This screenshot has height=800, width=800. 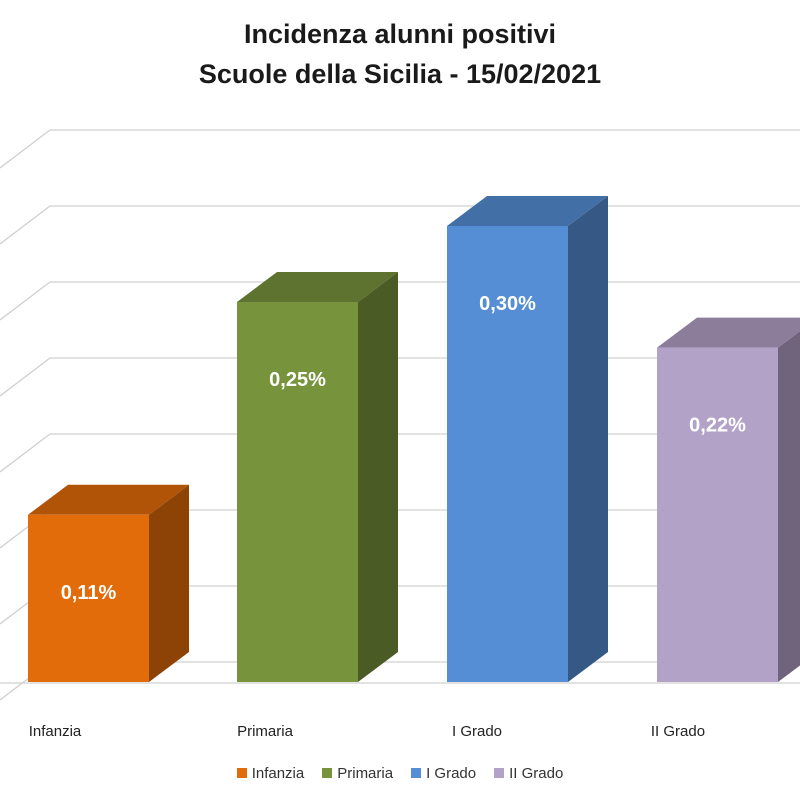 What do you see at coordinates (297, 380) in the screenshot?
I see `data-label: 0,25%` at bounding box center [297, 380].